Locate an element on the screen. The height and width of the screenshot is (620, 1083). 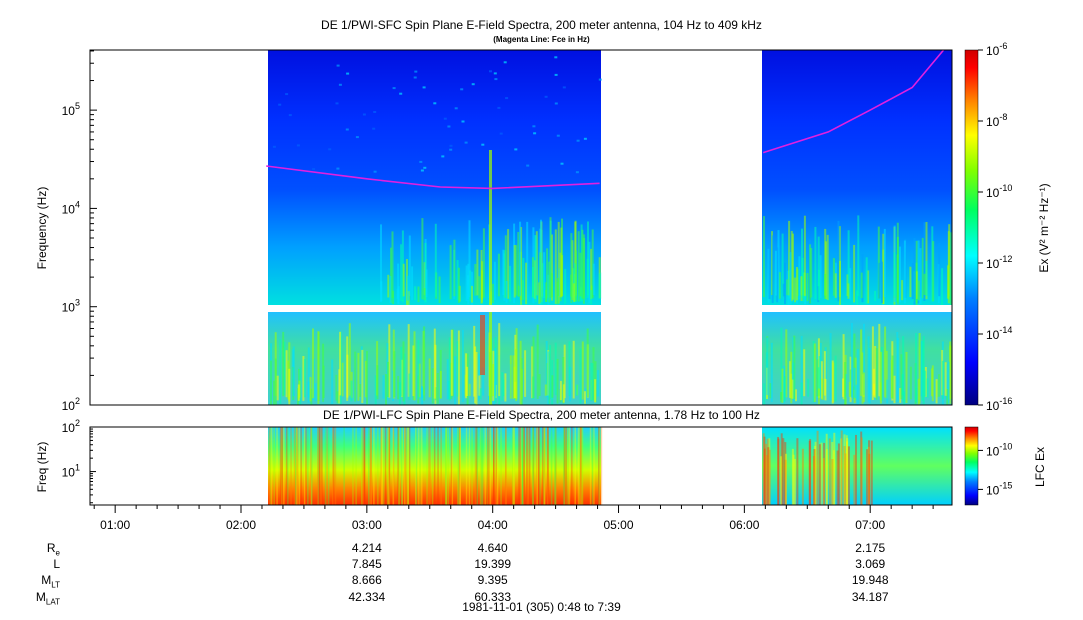
fce-line is located at coordinates (433, 177).